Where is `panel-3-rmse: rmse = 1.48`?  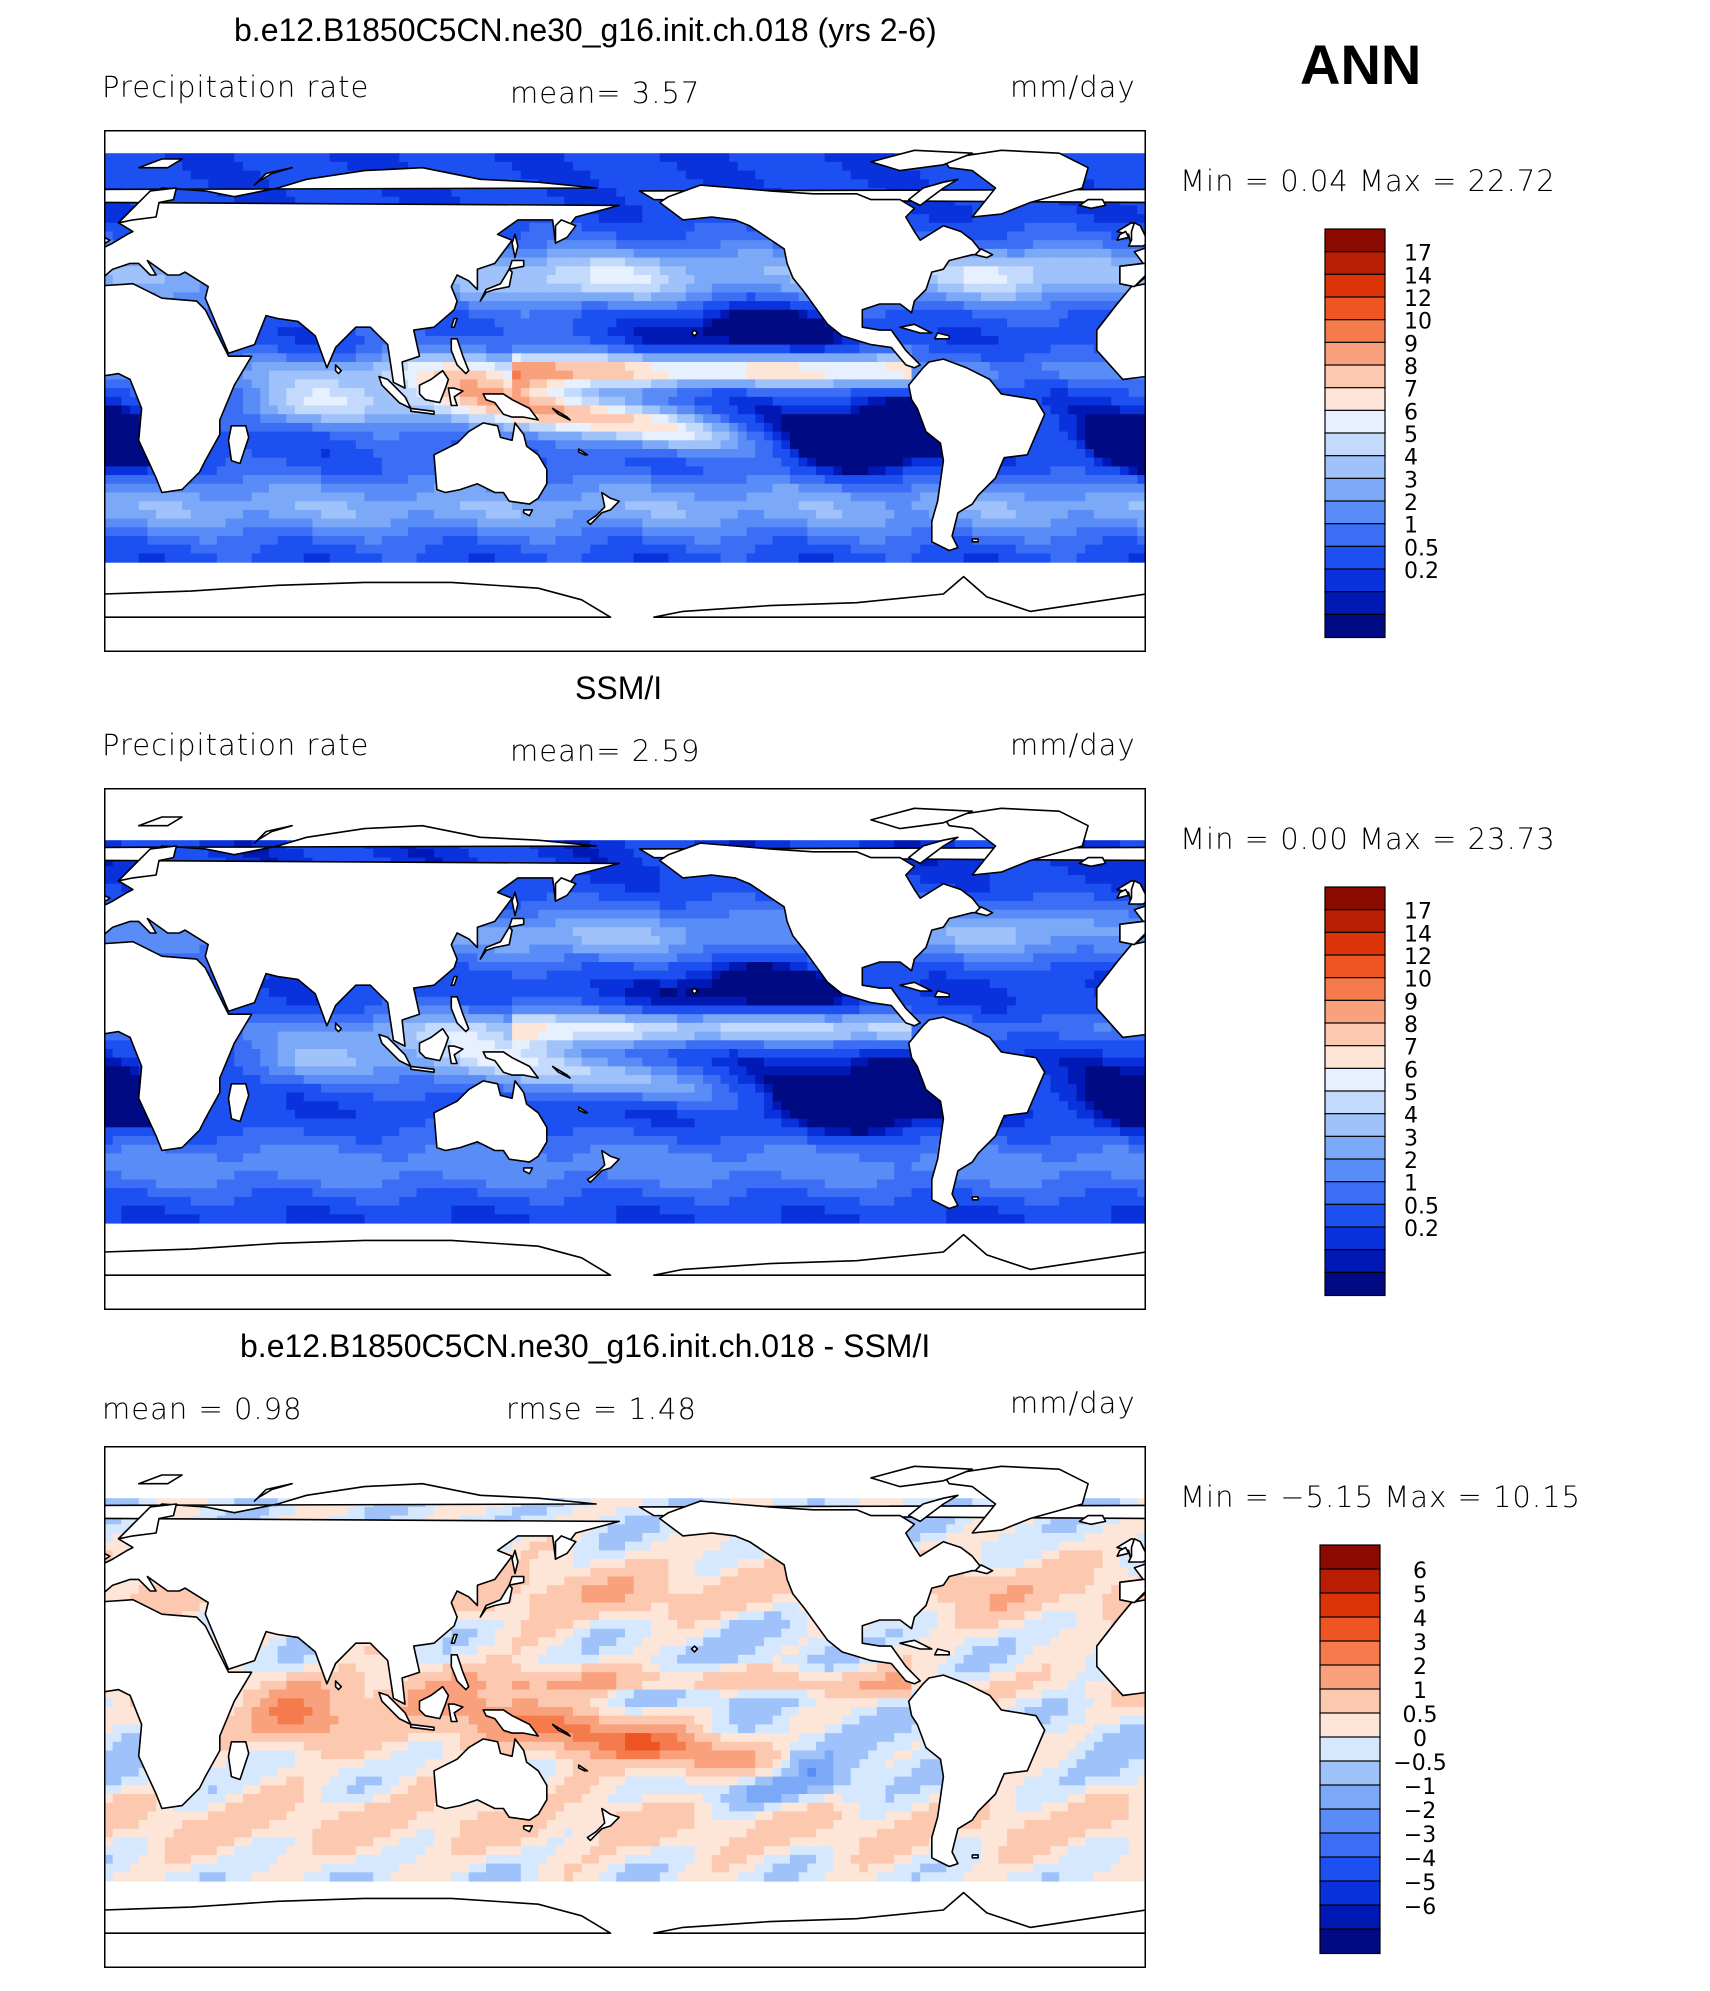 panel-3-rmse: rmse = 1.48 is located at coordinates (601, 1409).